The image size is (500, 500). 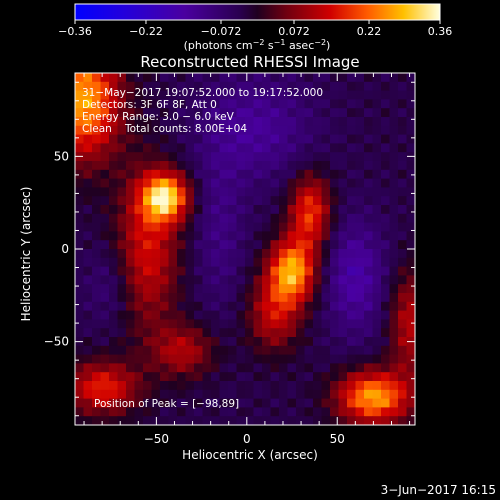 I want to click on x-tick-label: 0, so click(x=247, y=439).